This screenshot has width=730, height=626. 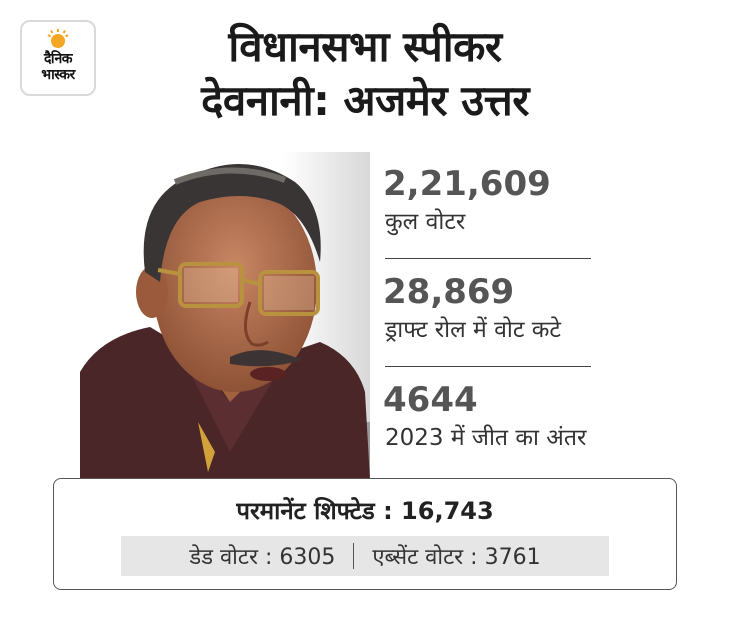 I want to click on separator, so click(x=354, y=556).